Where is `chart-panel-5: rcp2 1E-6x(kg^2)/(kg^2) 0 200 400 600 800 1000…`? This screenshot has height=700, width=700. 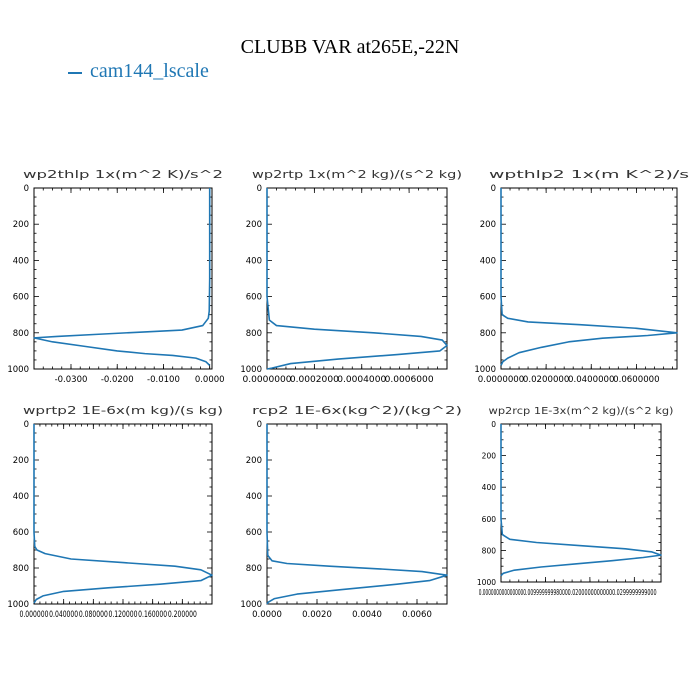 chart-panel-5: rcp2 1E-6x(kg^2)/(kg^2) 0 200 400 600 800 1000… is located at coordinates (351, 512).